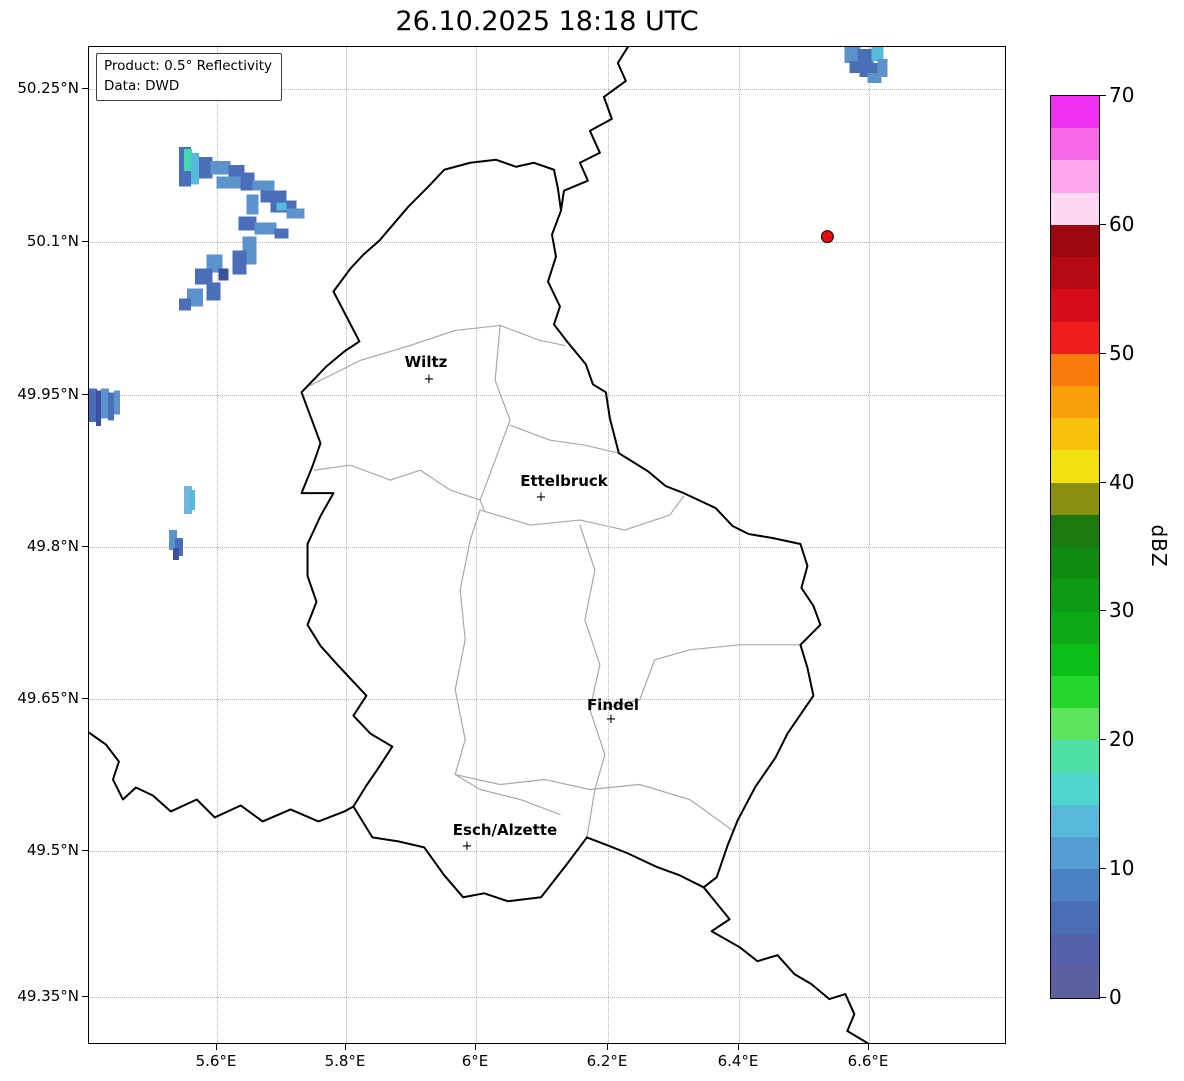  I want to click on colorbar-tick-label: 50, so click(1122, 352).